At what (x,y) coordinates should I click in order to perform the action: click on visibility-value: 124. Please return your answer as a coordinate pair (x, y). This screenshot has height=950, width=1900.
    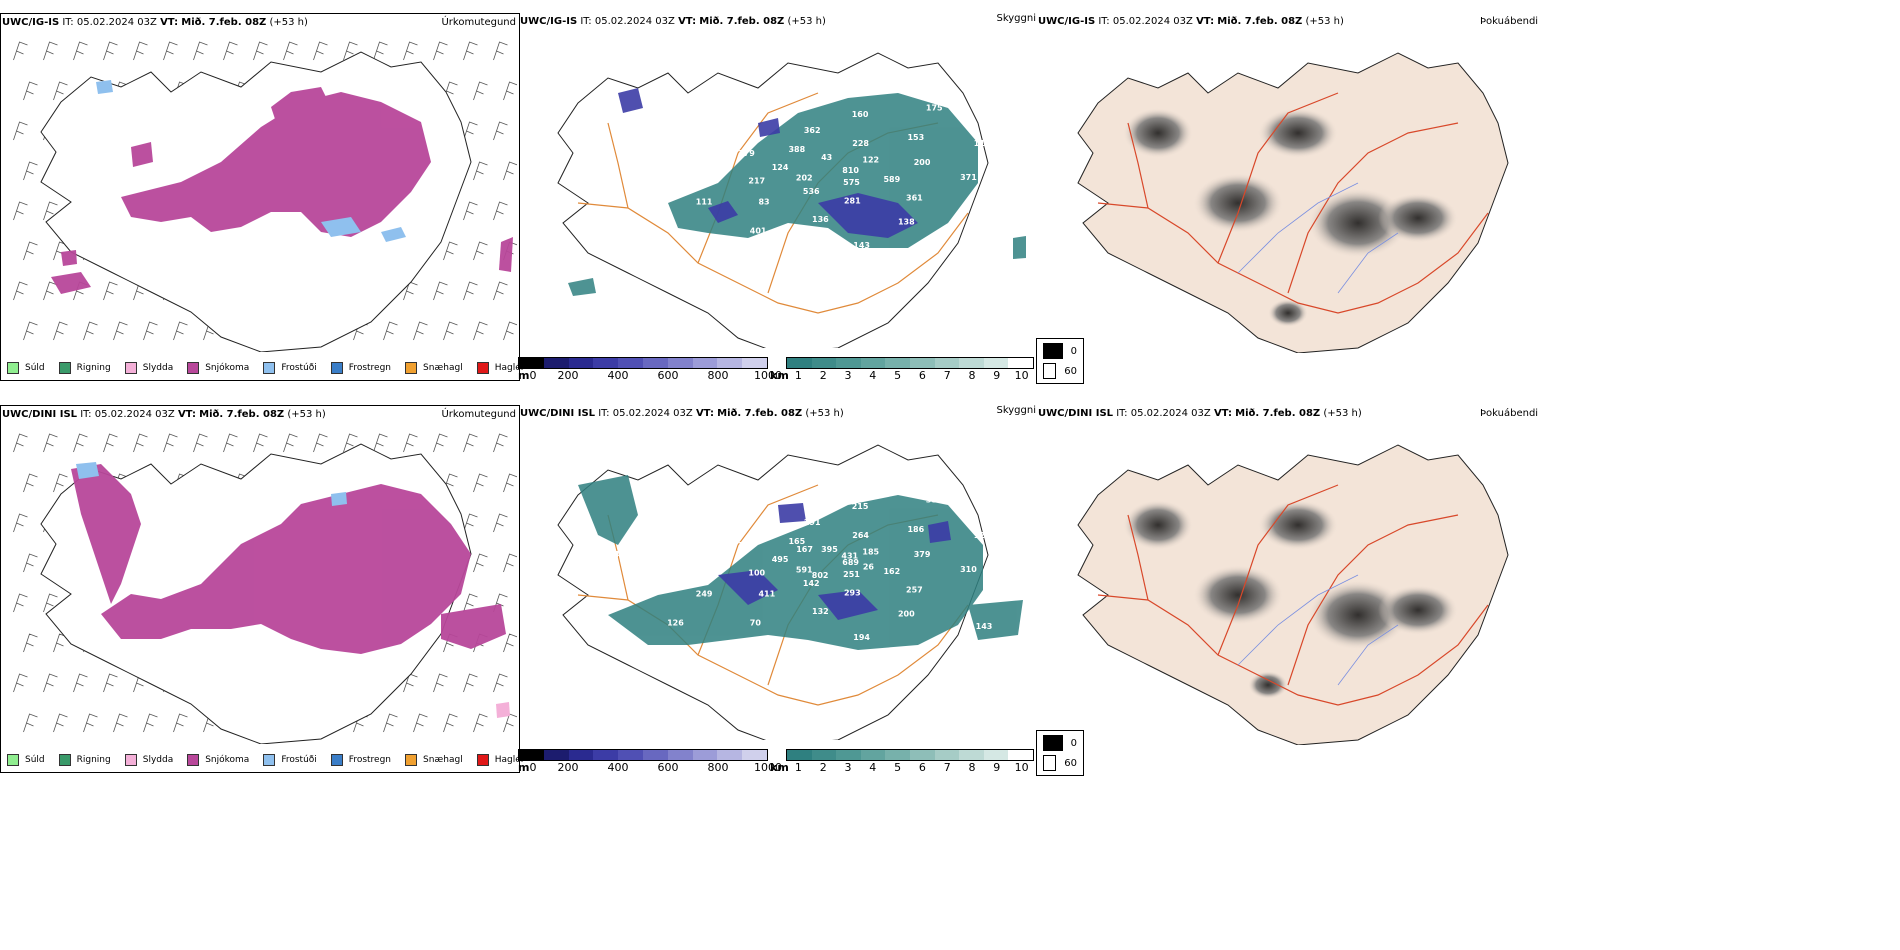
    Looking at the image, I should click on (780, 167).